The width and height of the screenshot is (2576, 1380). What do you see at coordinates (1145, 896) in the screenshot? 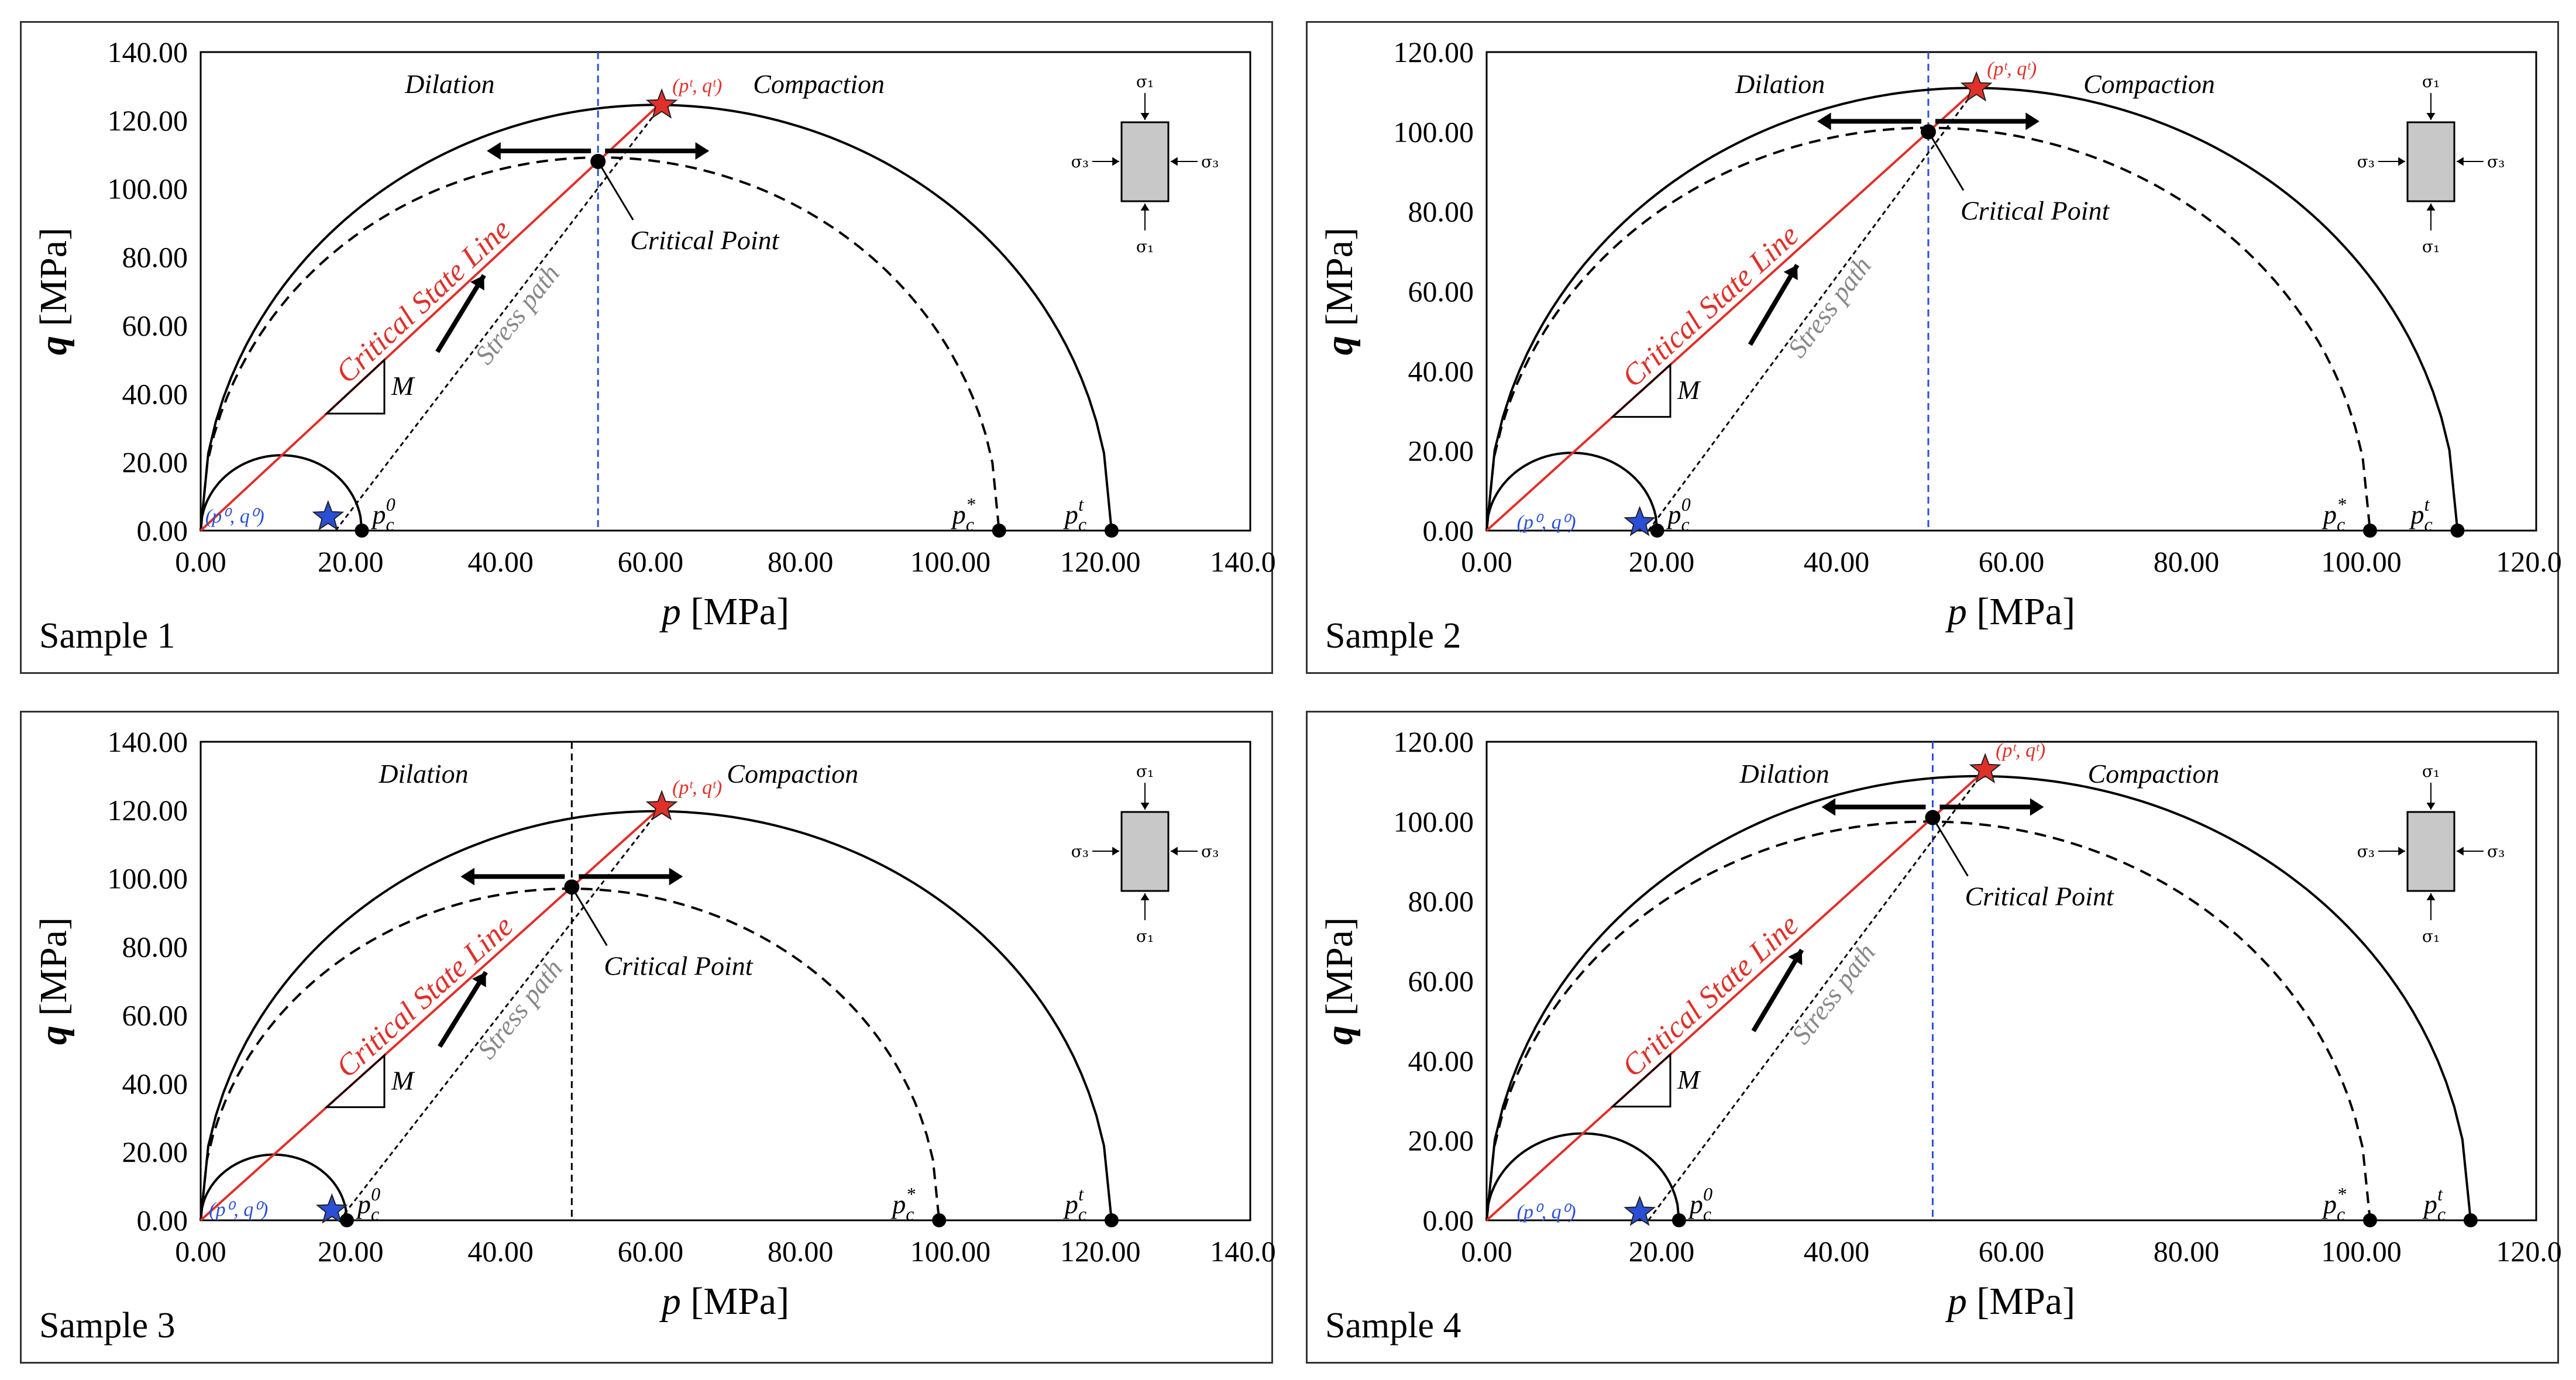
I see `sigma1-bottom-arrowhead` at bounding box center [1145, 896].